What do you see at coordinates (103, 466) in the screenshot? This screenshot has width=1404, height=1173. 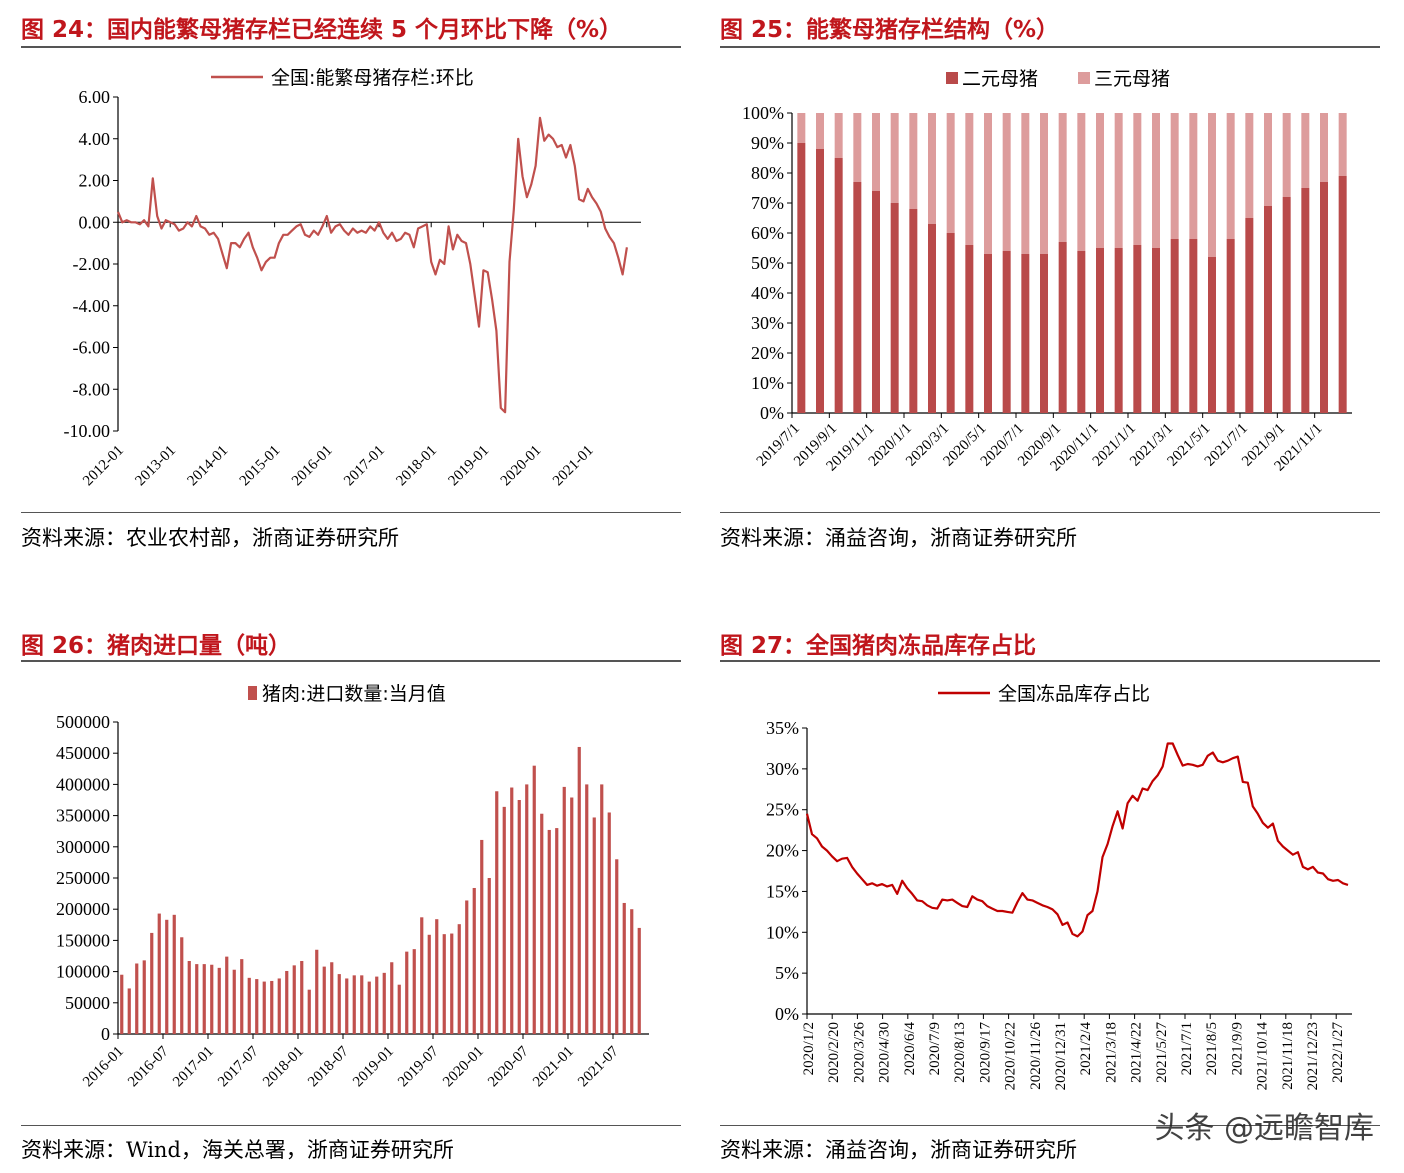 I see `x-tick-label: 2012-01` at bounding box center [103, 466].